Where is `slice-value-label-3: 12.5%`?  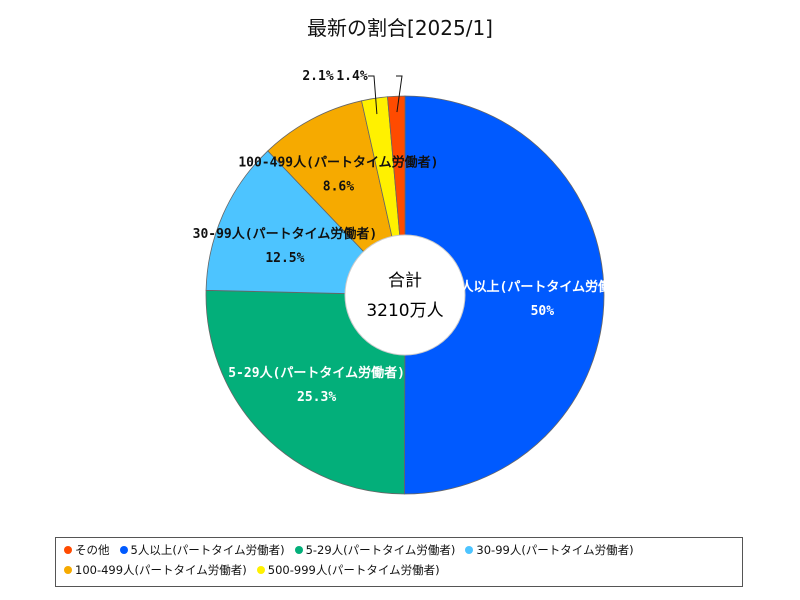
slice-value-label-3: 12.5% is located at coordinates (284, 258).